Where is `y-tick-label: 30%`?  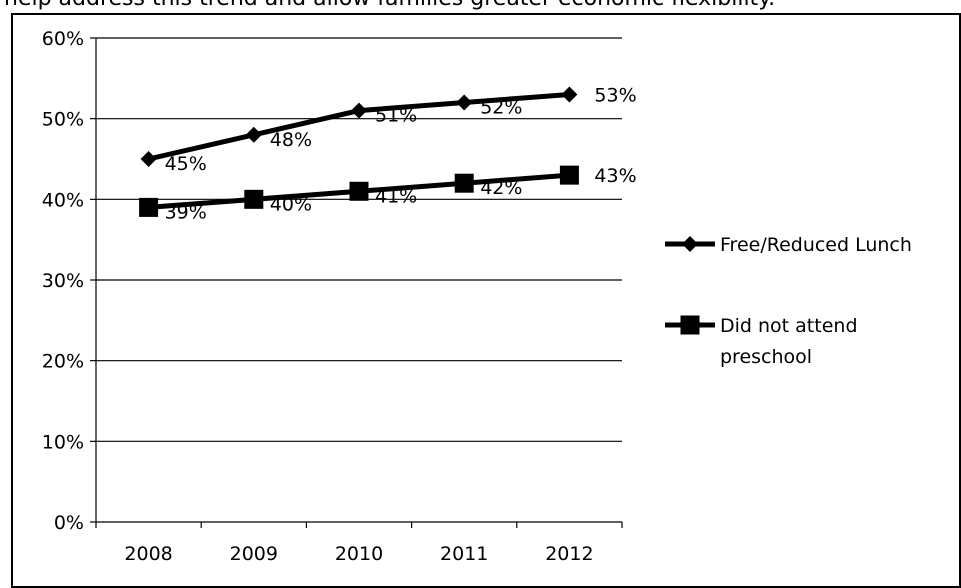
y-tick-label: 30% is located at coordinates (63, 281).